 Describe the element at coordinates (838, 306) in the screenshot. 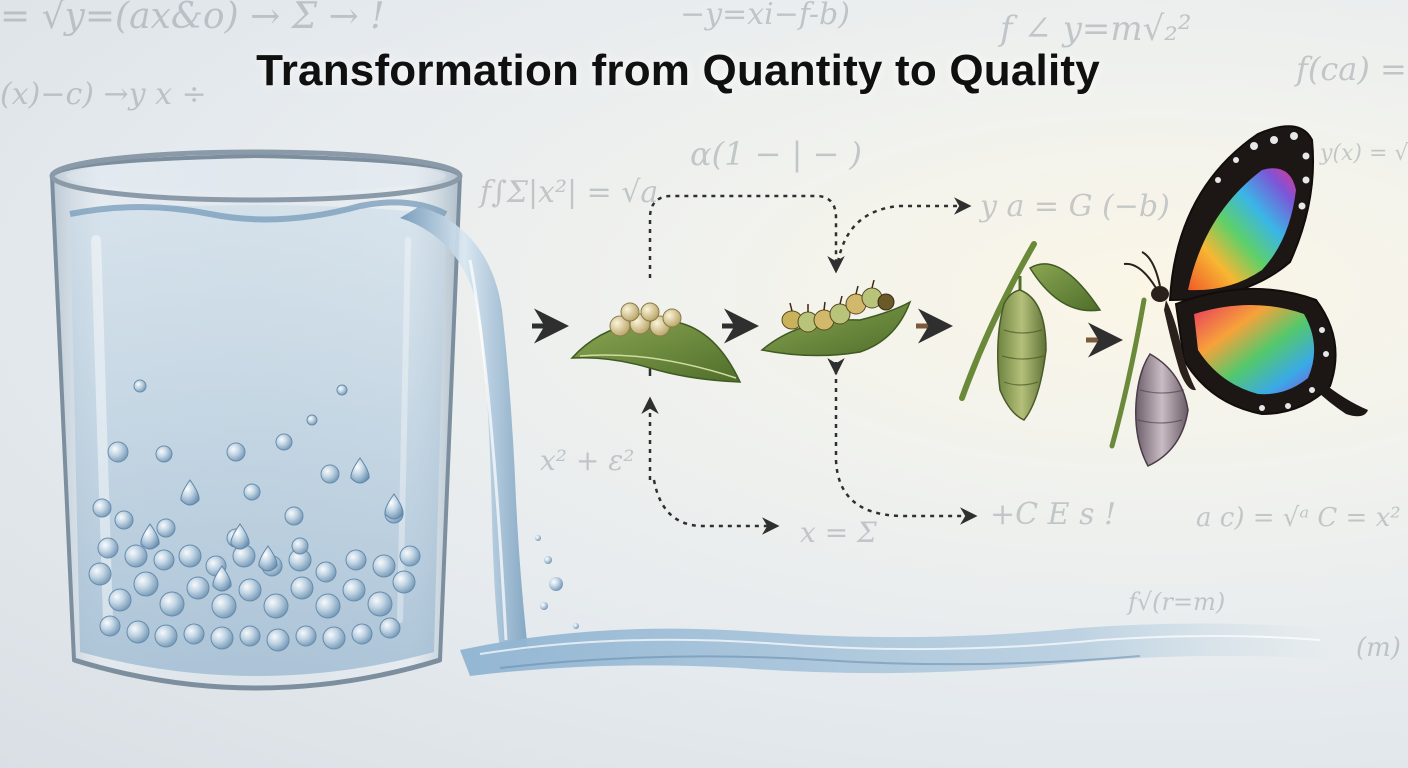

I see `caterpillar` at that location.